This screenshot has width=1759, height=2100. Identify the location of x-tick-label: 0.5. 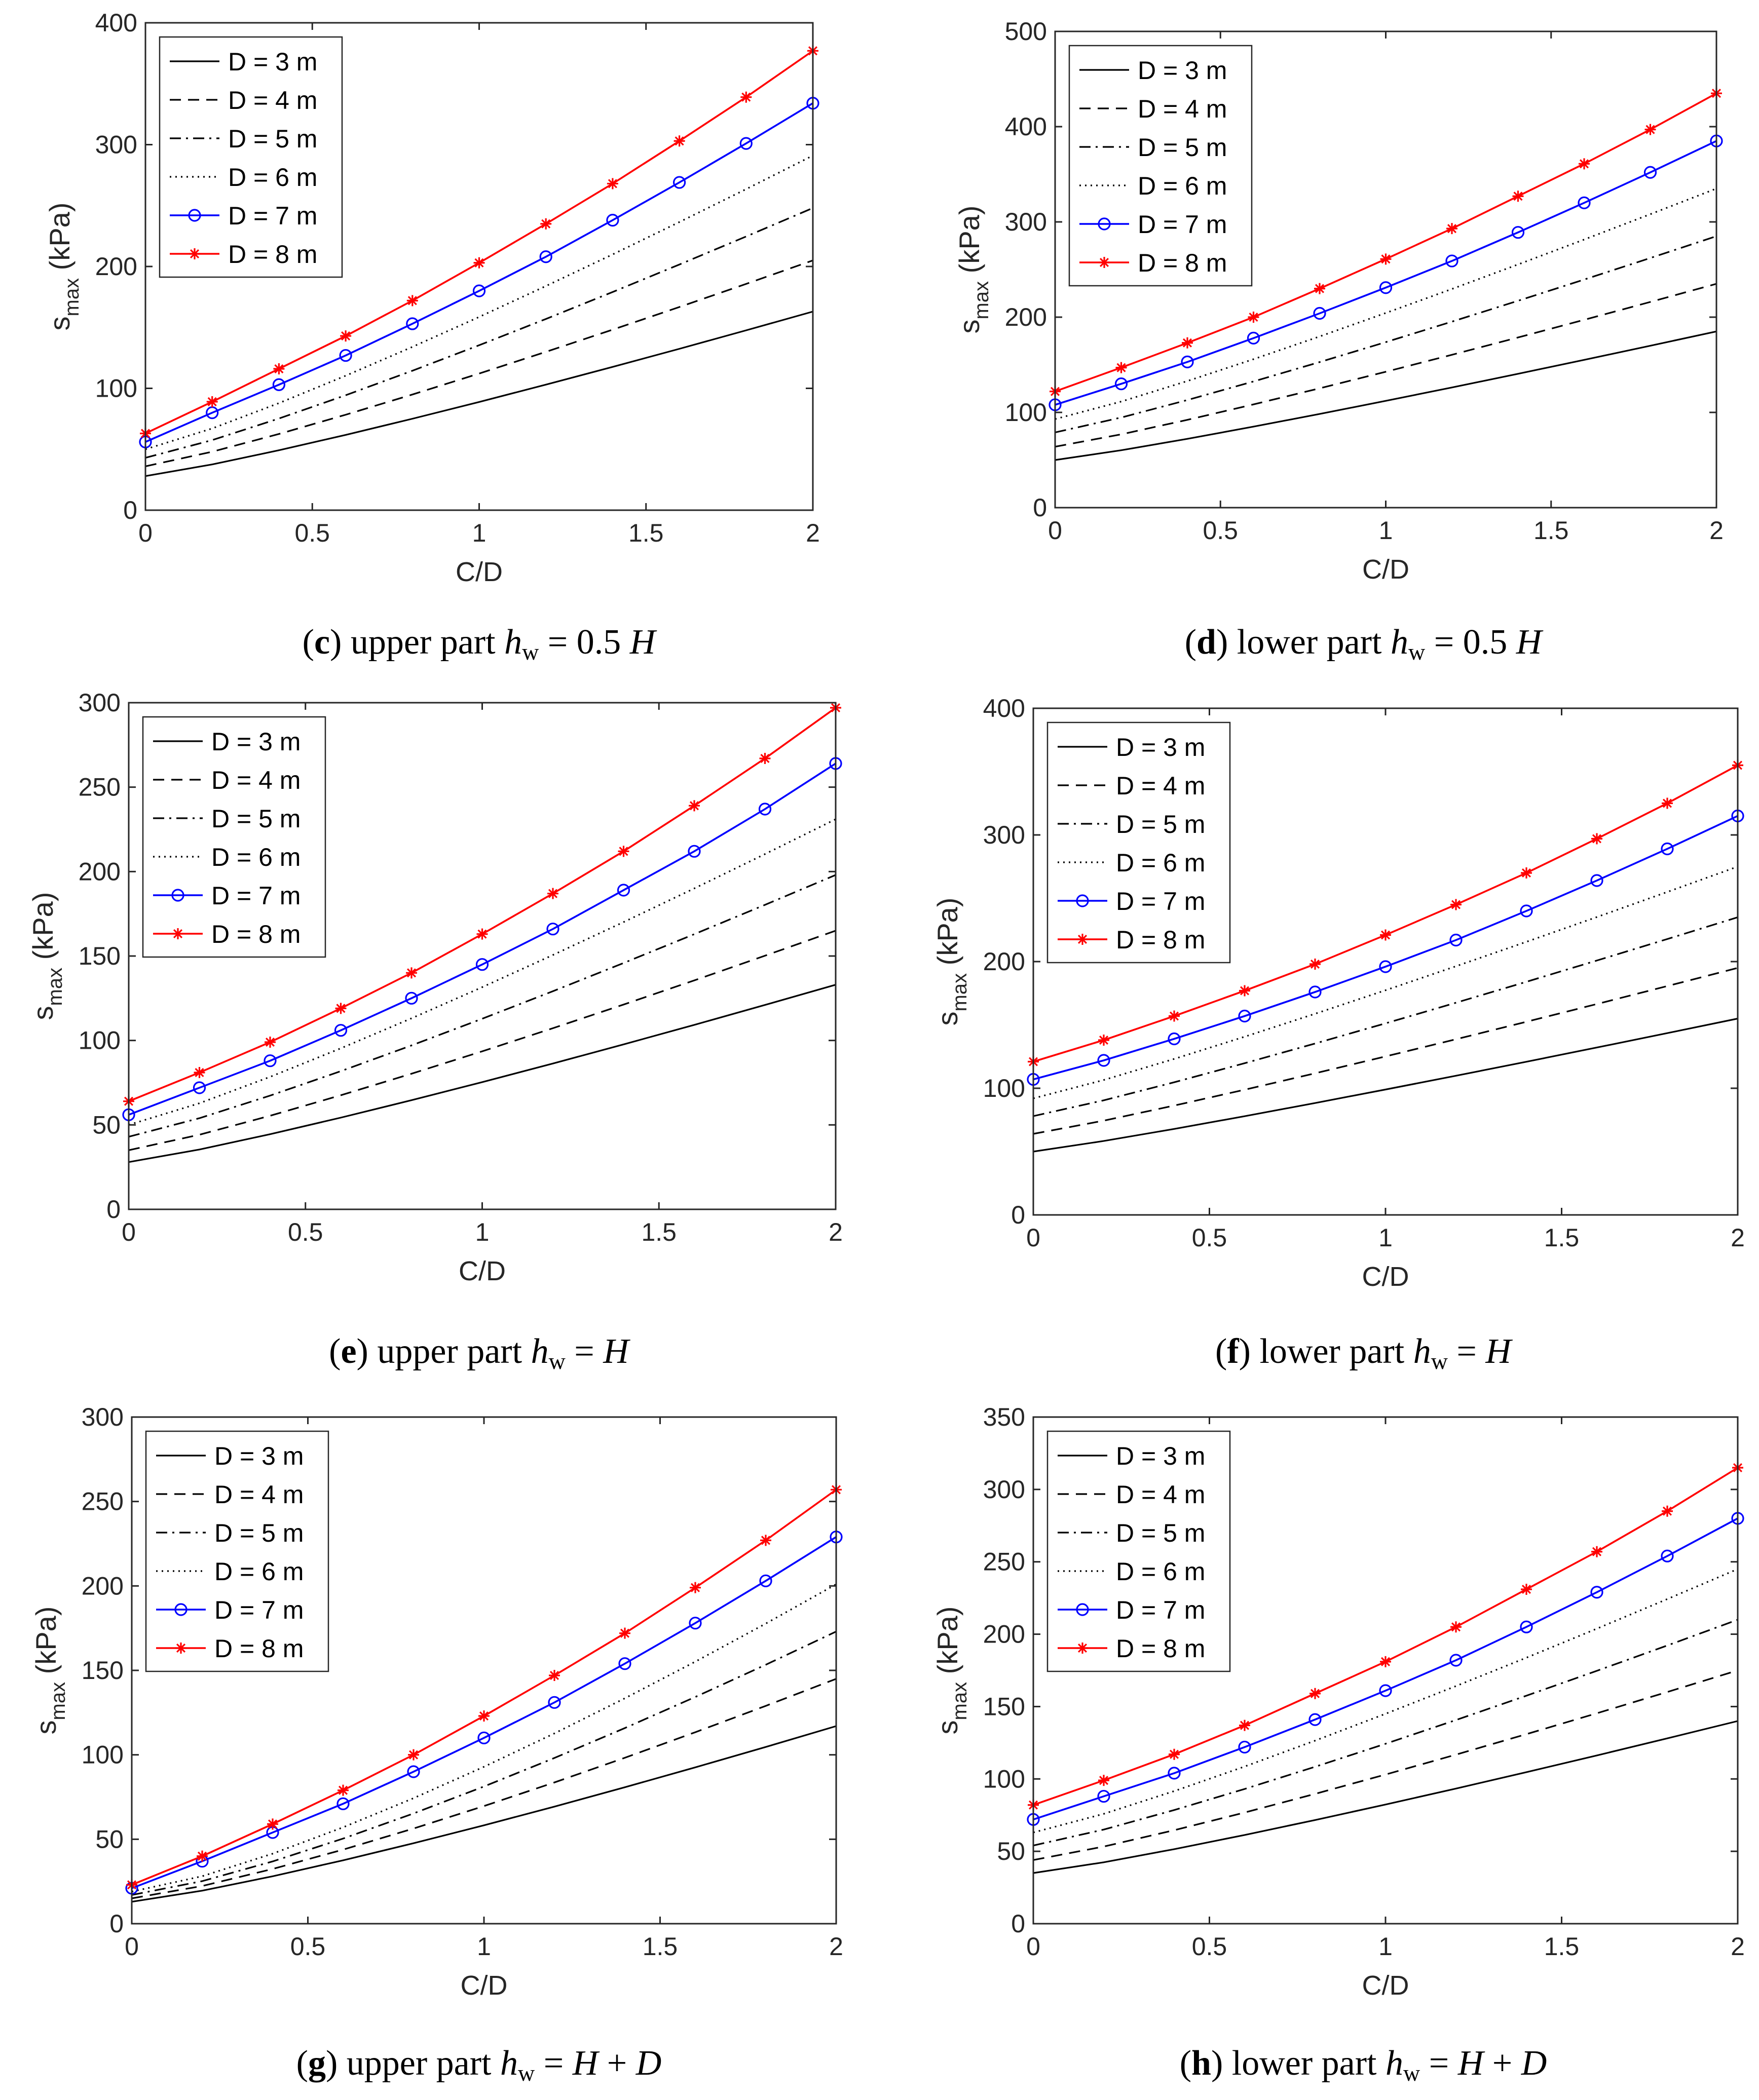
(1209, 1238).